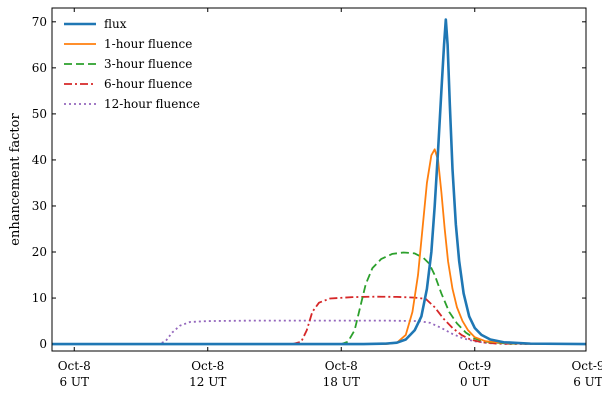 Image resolution: width=602 pixels, height=396 pixels. Describe the element at coordinates (319, 332) in the screenshot. I see `series-line-12-hour-fluence` at that location.